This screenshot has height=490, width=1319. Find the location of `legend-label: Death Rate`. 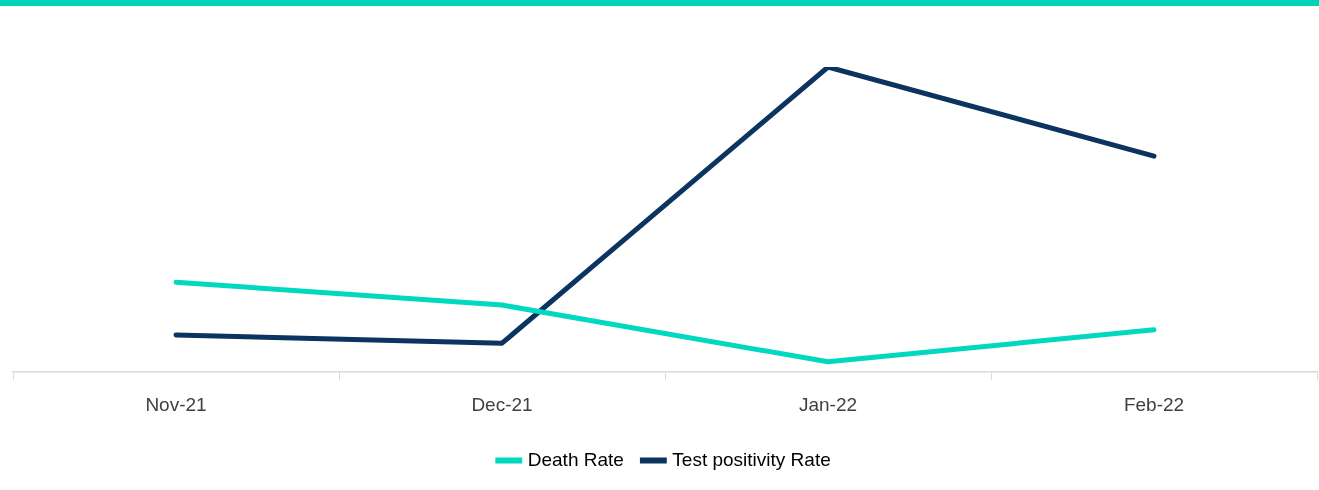

legend-label: Death Rate is located at coordinates (575, 459).